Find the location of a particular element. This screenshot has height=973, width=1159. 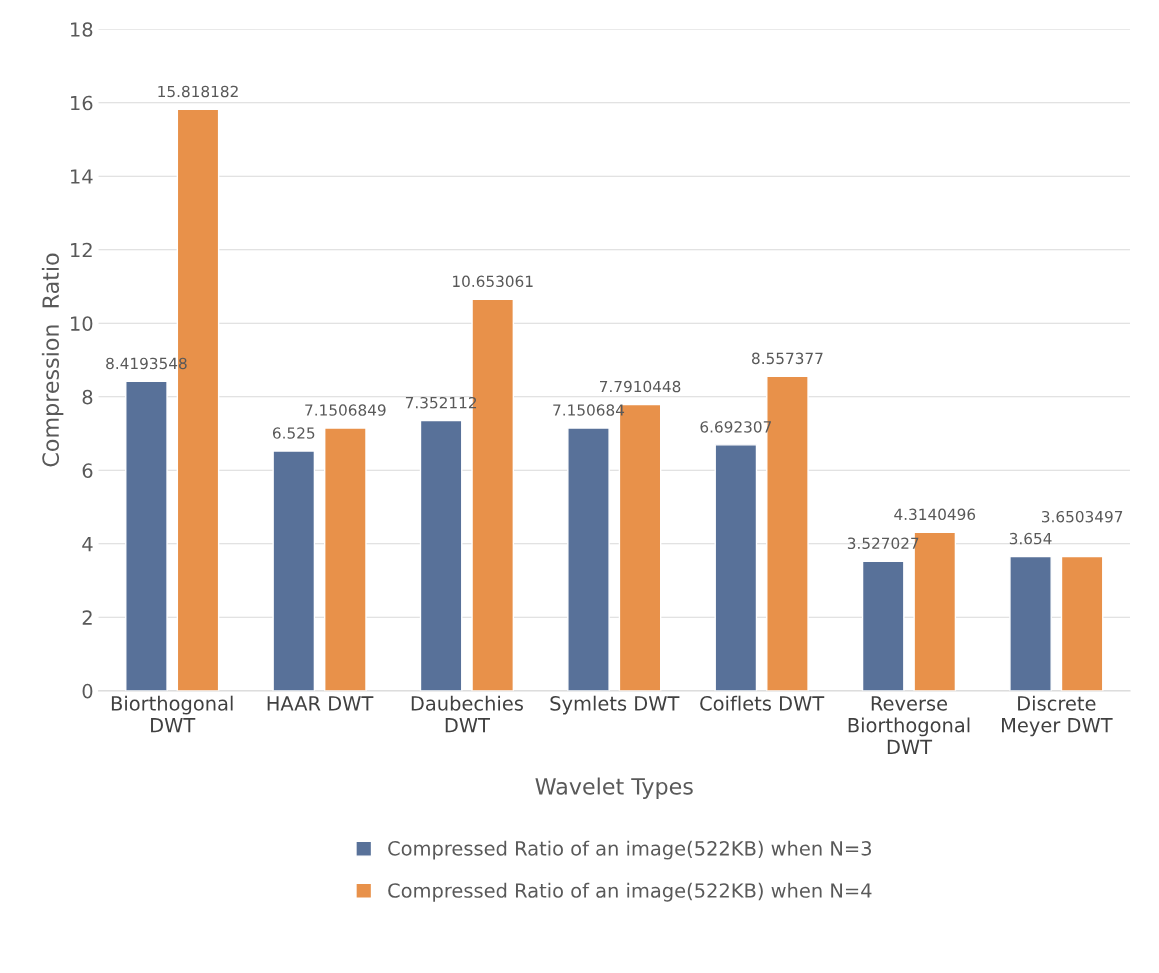

x-tick-label: Discrete Meyer DWT is located at coordinates (1057, 716).